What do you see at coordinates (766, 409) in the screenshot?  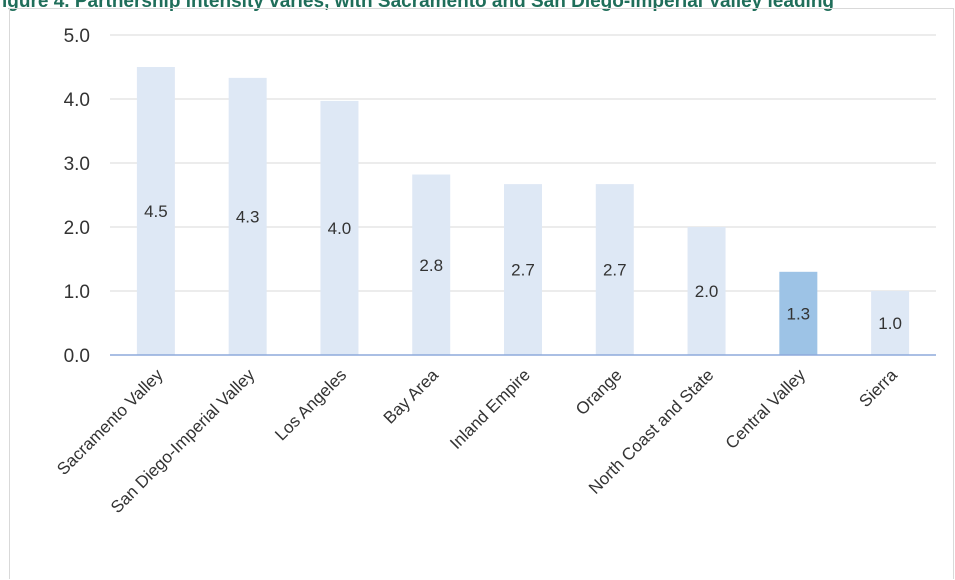 I see `x-category-label: Central Valley` at bounding box center [766, 409].